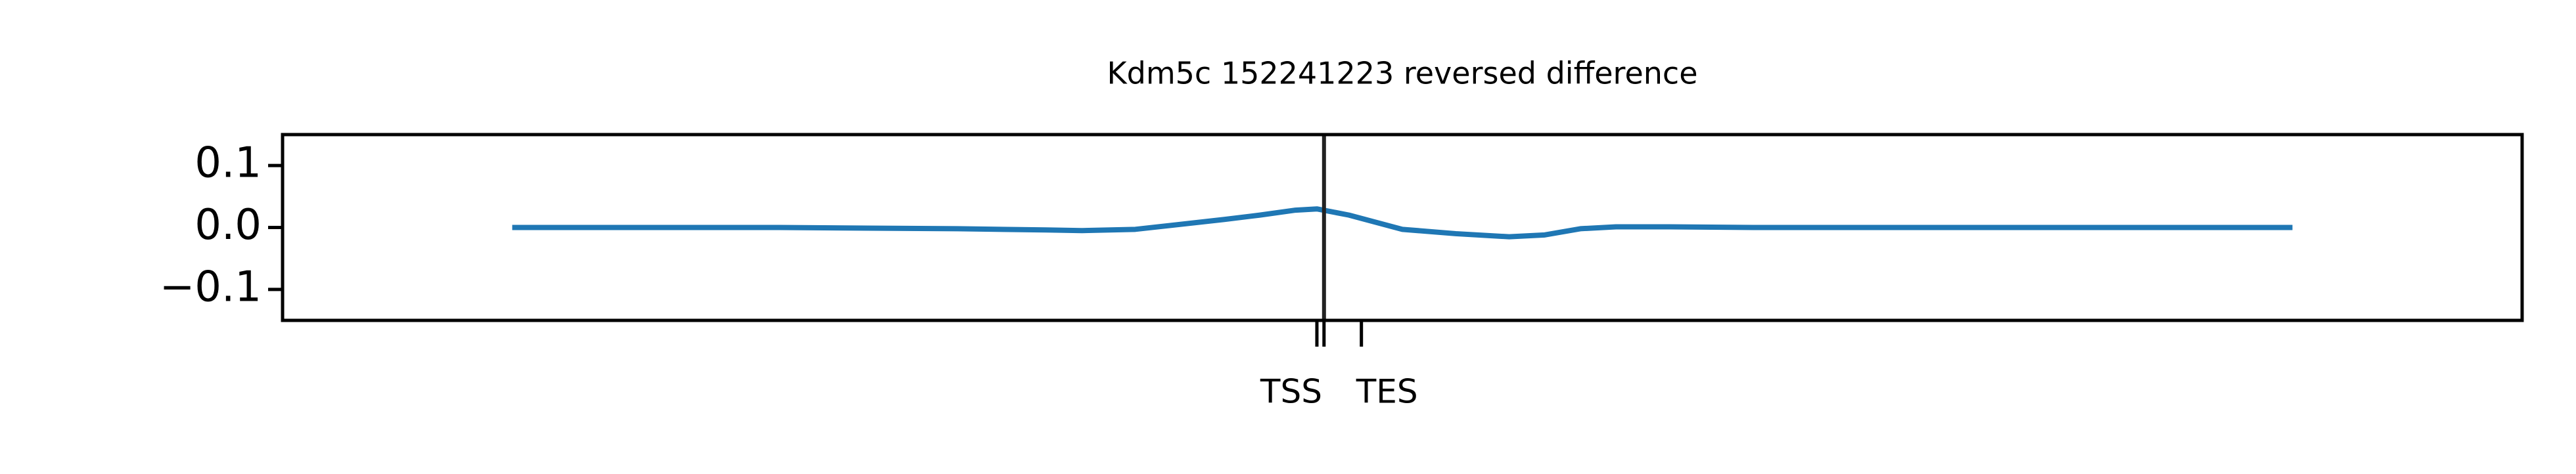  Describe the element at coordinates (1402, 73) in the screenshot. I see `chart-title: Kdm5c 152241223 reversed difference` at that location.